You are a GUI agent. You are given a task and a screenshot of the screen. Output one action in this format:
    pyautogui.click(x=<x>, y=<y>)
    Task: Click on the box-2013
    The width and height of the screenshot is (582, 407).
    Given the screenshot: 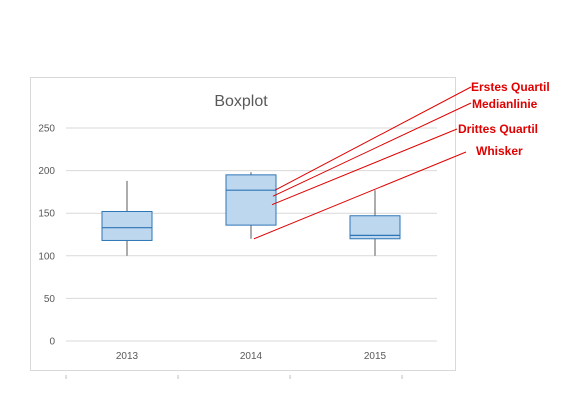 What is the action you would take?
    pyautogui.click(x=127, y=218)
    